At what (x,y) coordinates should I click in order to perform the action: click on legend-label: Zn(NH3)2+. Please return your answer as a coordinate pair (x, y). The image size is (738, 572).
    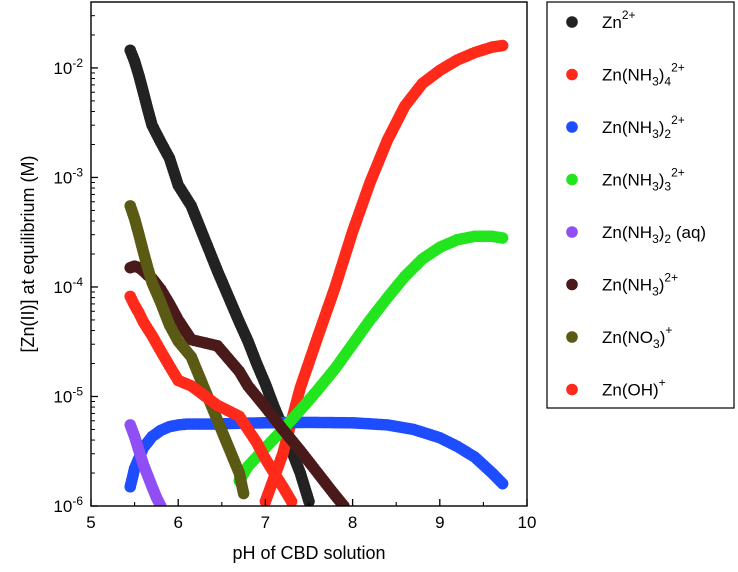
    Looking at the image, I should click on (640, 285).